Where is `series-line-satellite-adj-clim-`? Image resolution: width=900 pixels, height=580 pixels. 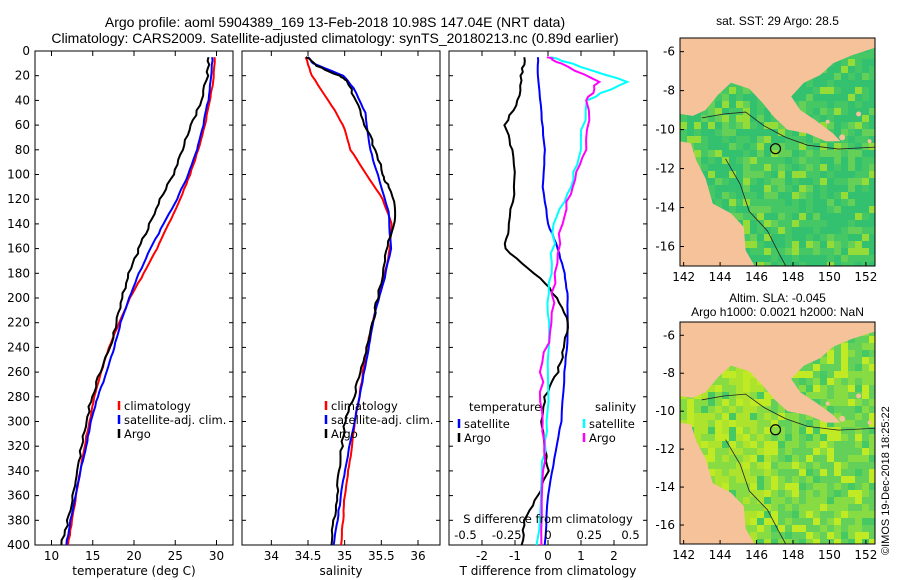
series-line-satellite-adj-clim- is located at coordinates (350, 300).